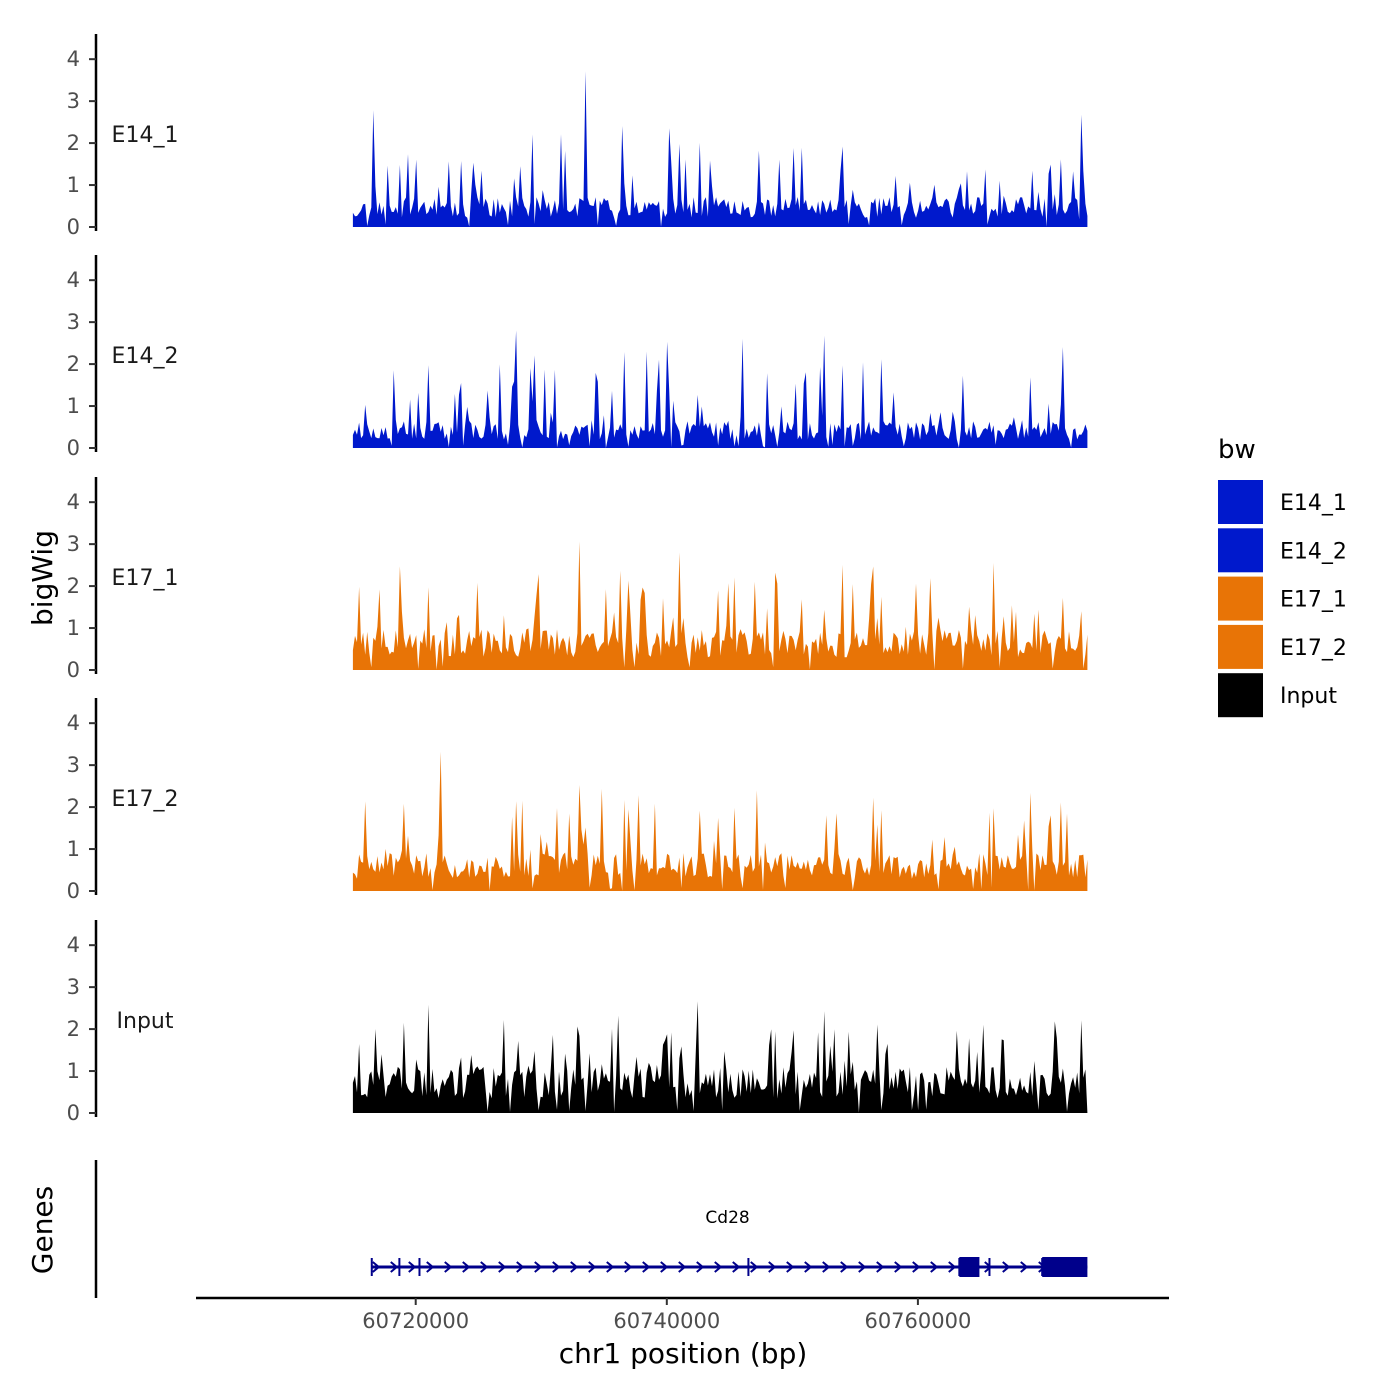  I want to click on genes-track: Genes Cd28, so click(557, 1229).